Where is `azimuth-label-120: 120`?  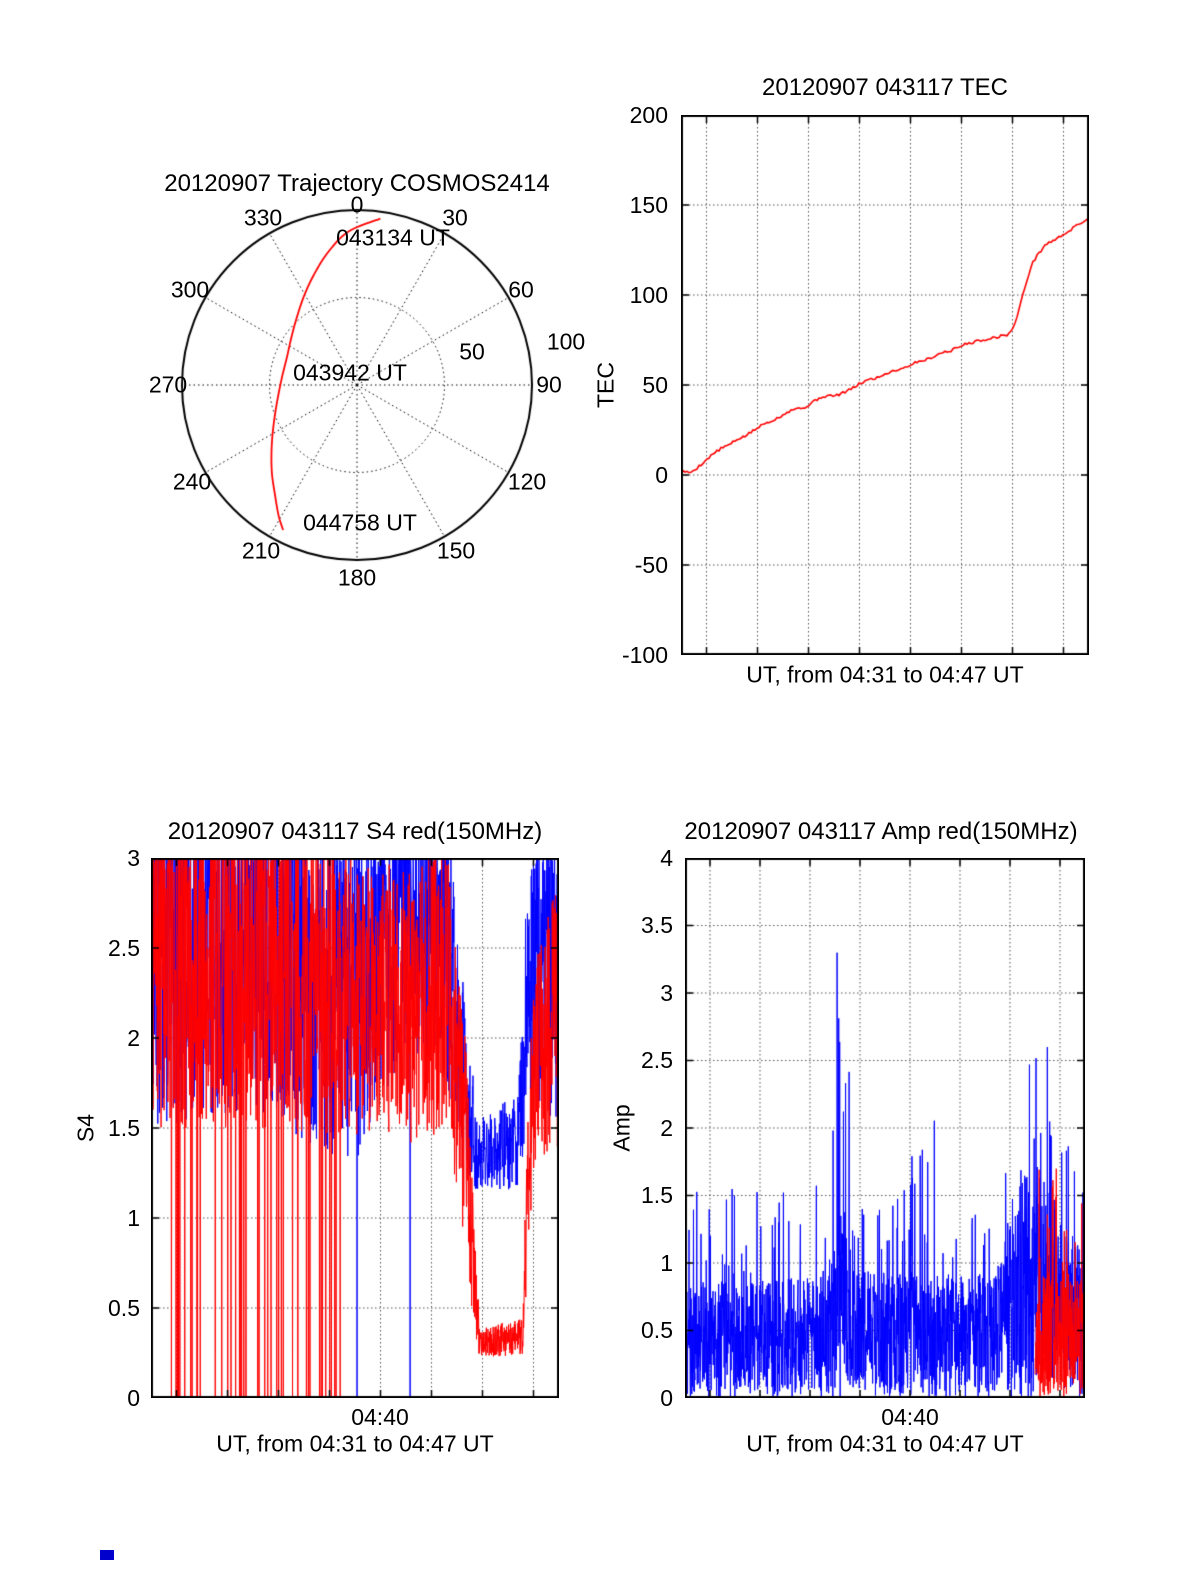 azimuth-label-120: 120 is located at coordinates (527, 481).